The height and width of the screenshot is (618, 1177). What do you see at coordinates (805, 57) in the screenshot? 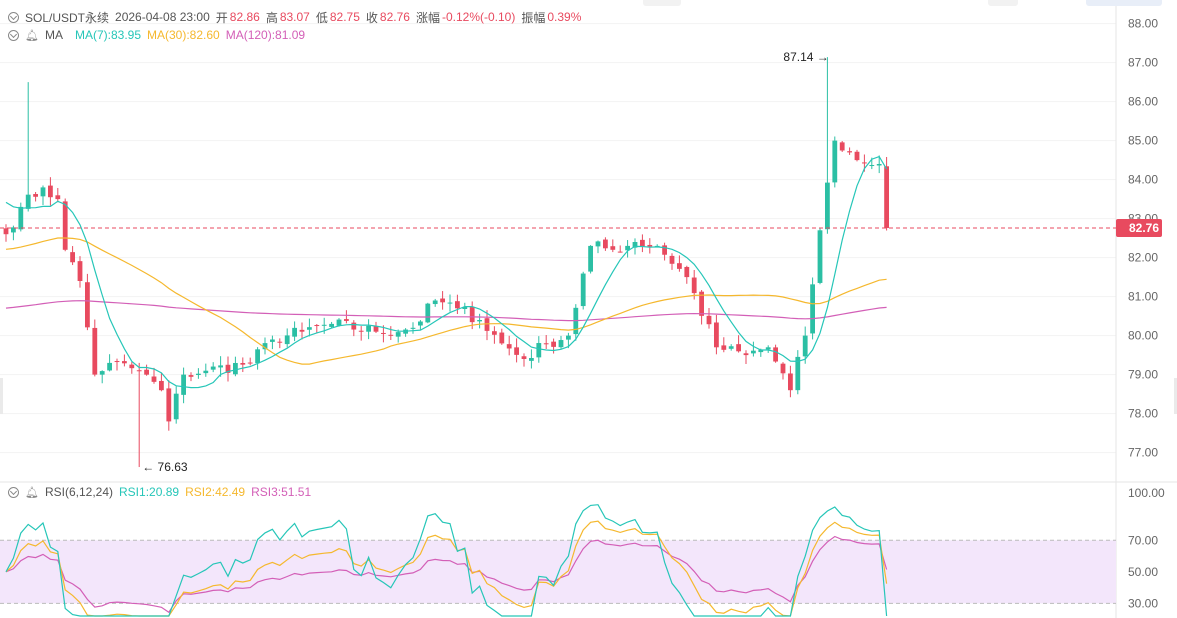
I see `high-annotation: 87.14 →` at bounding box center [805, 57].